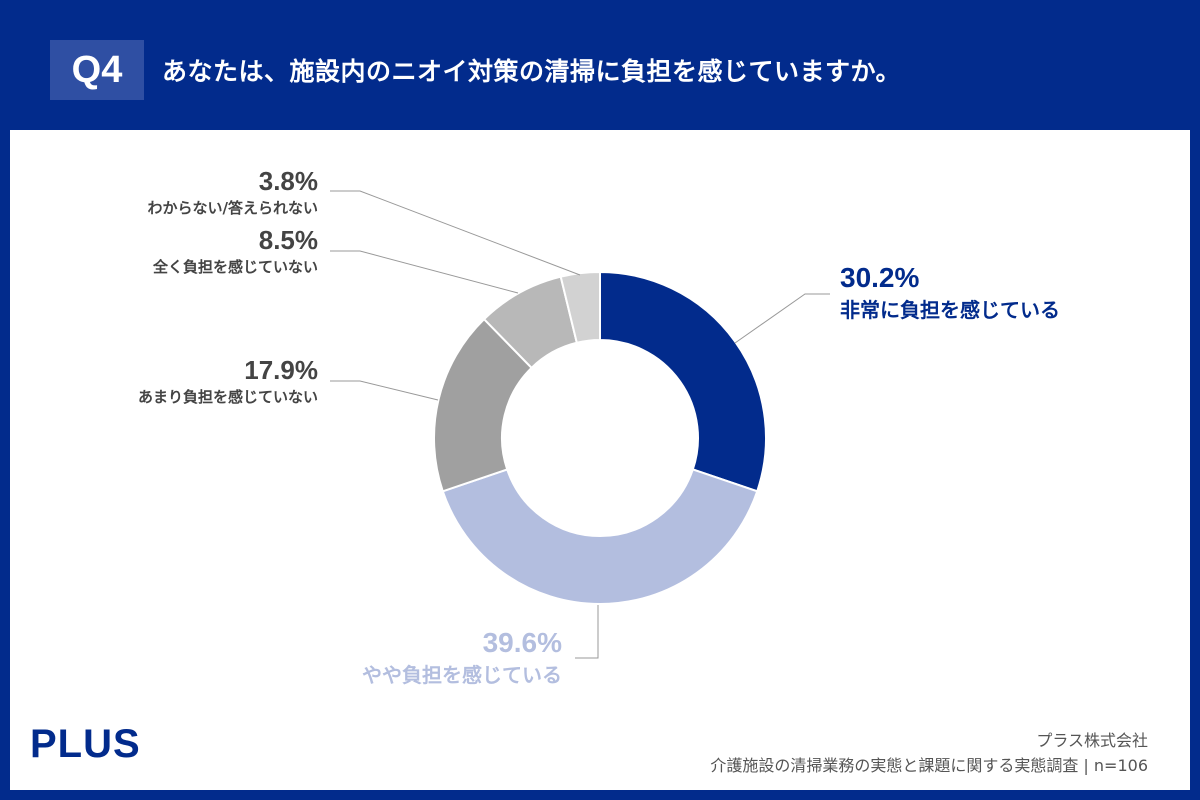  I want to click on company-name: プラス株式会社, so click(1092, 740).